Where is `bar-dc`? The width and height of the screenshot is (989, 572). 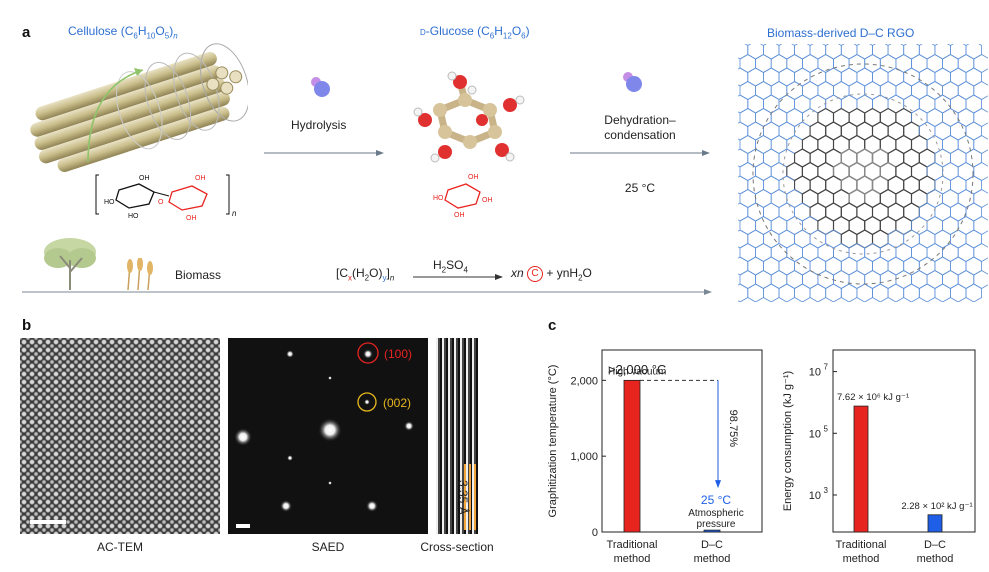
bar-dc is located at coordinates (712, 531).